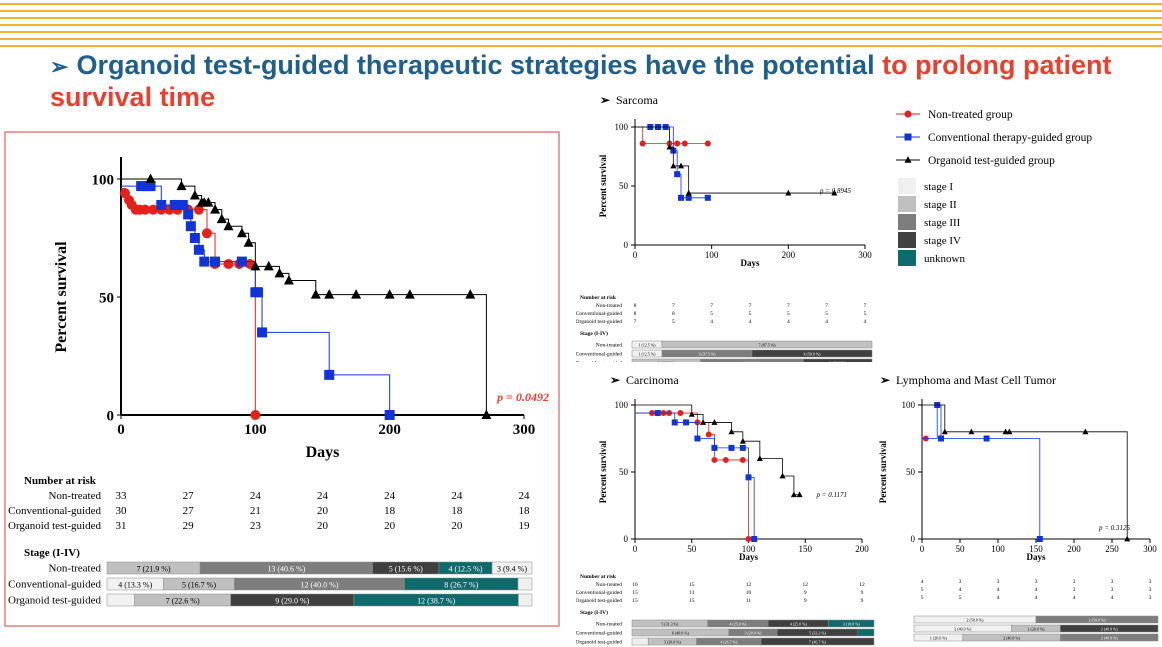  What do you see at coordinates (255, 430) in the screenshot?
I see `x-tick-label: 100` at bounding box center [255, 430].